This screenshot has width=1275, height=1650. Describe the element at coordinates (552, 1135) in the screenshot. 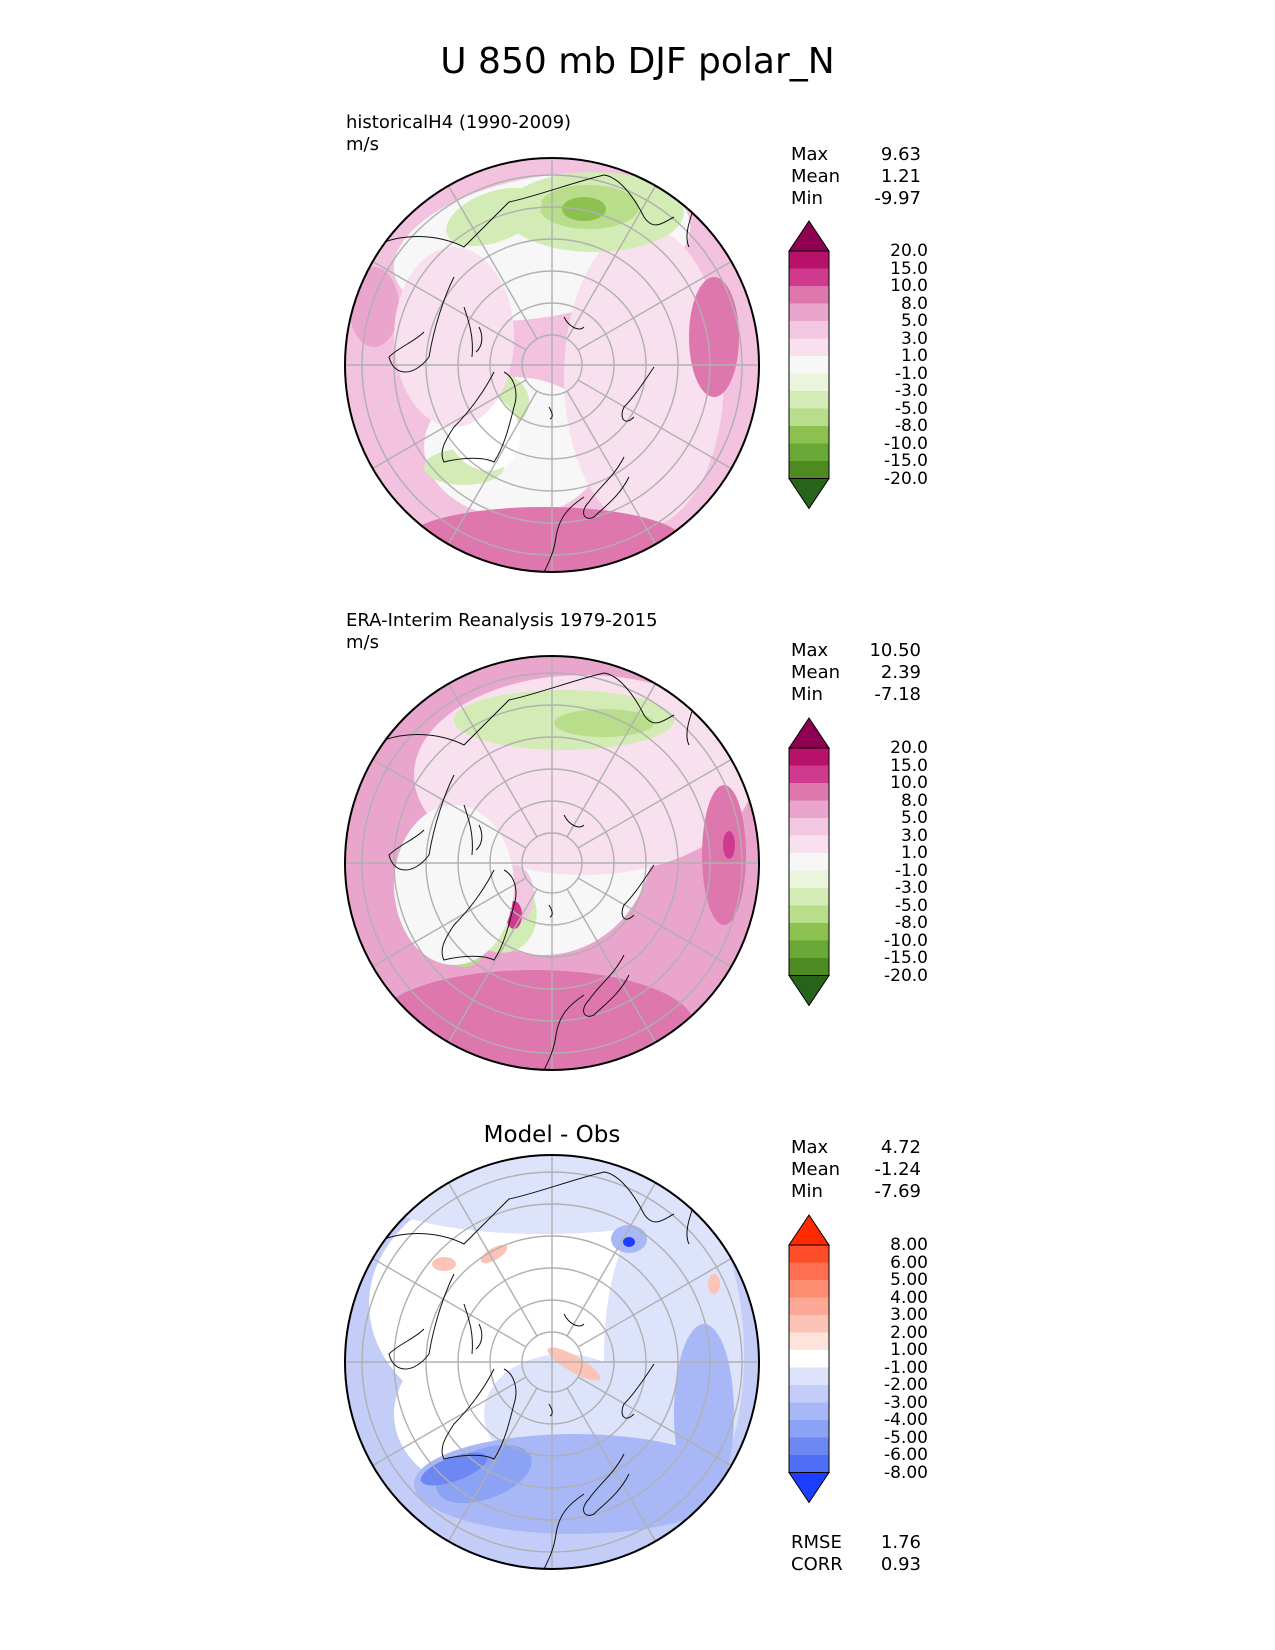

I see `panel-title: Model - Obs` at that location.